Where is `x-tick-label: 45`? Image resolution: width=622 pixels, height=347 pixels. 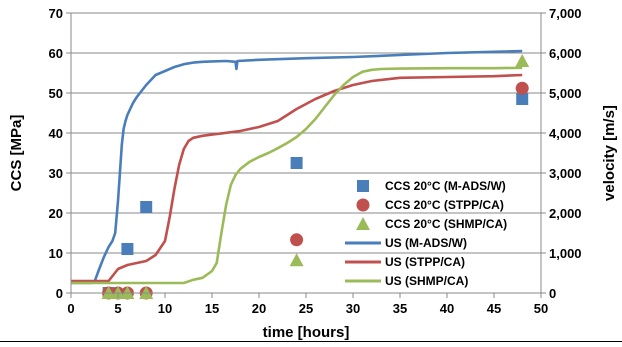 x-tick-label: 45 is located at coordinates (494, 308).